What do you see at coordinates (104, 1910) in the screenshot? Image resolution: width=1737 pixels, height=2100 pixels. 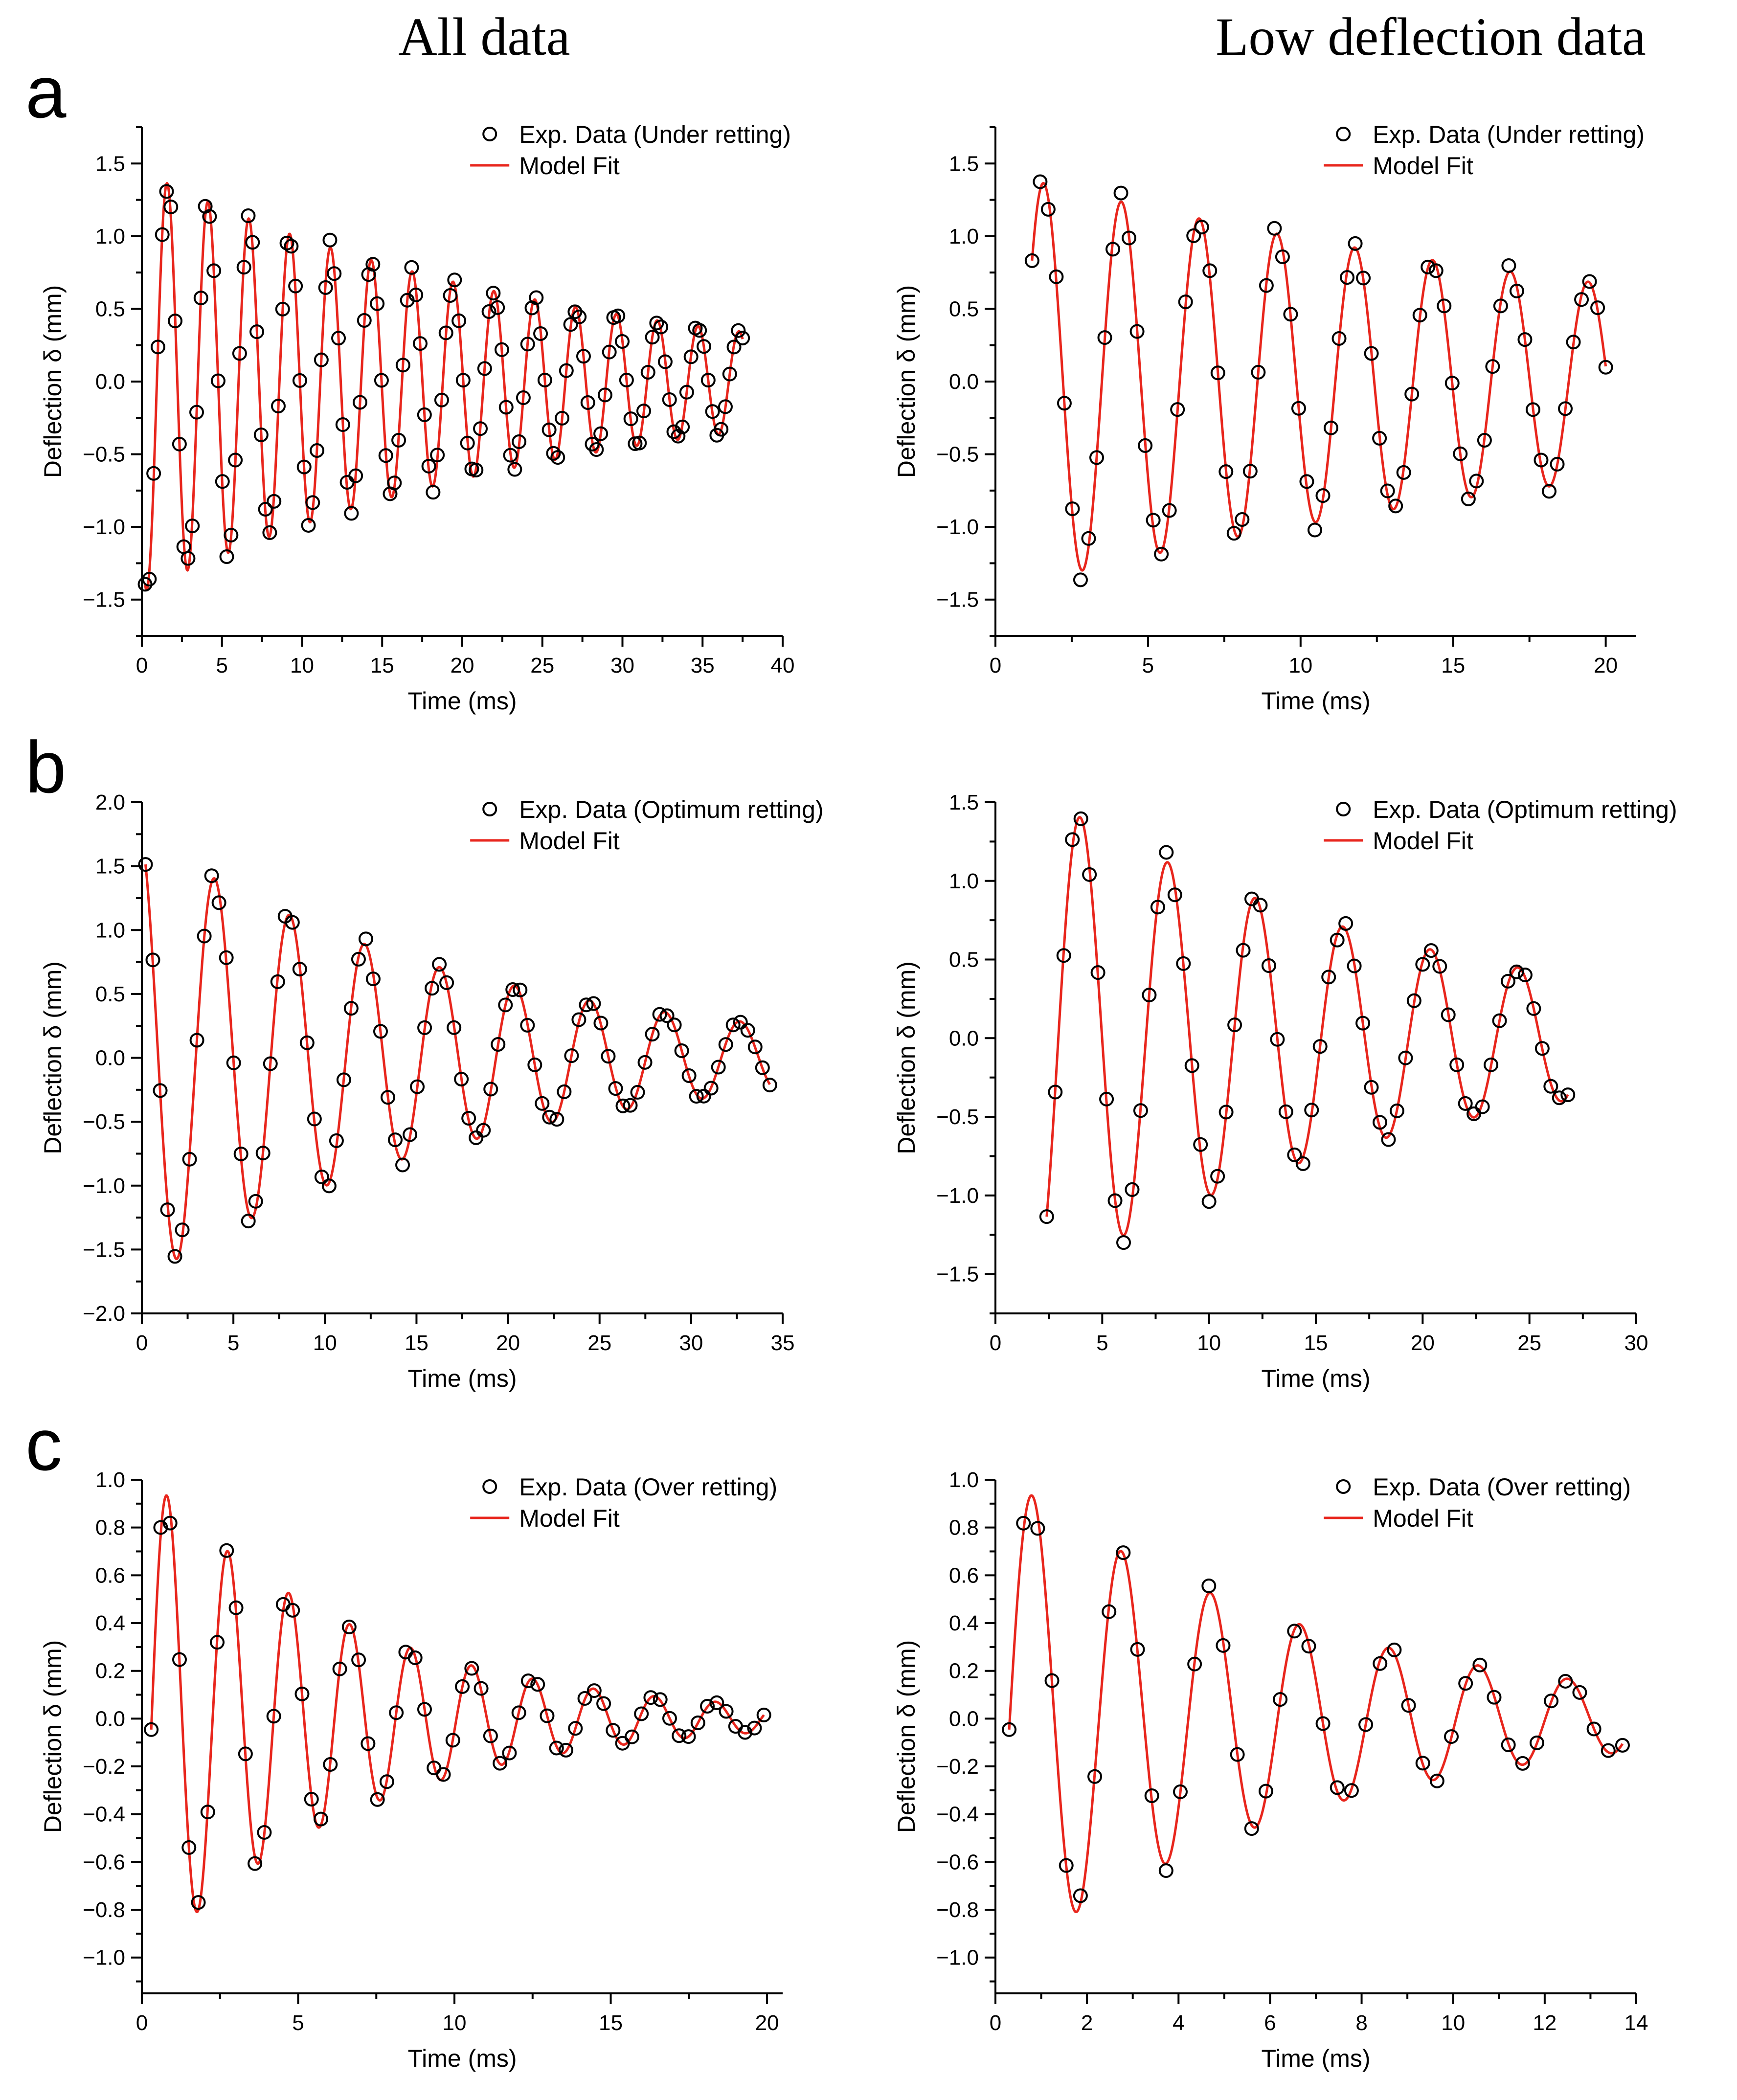 I see `y-tick-label: −0.8` at bounding box center [104, 1910].